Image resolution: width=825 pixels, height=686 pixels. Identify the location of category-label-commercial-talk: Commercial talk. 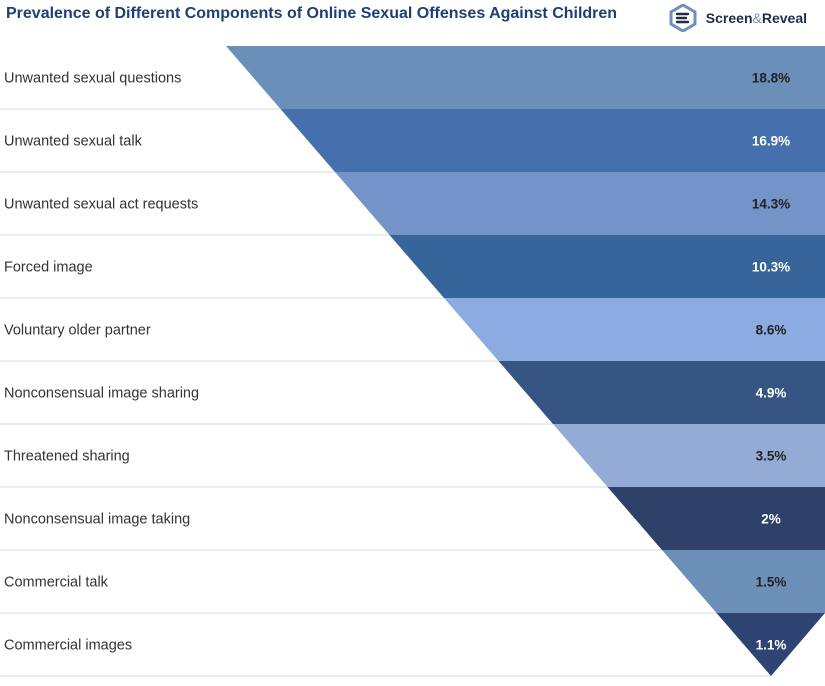
(56, 583).